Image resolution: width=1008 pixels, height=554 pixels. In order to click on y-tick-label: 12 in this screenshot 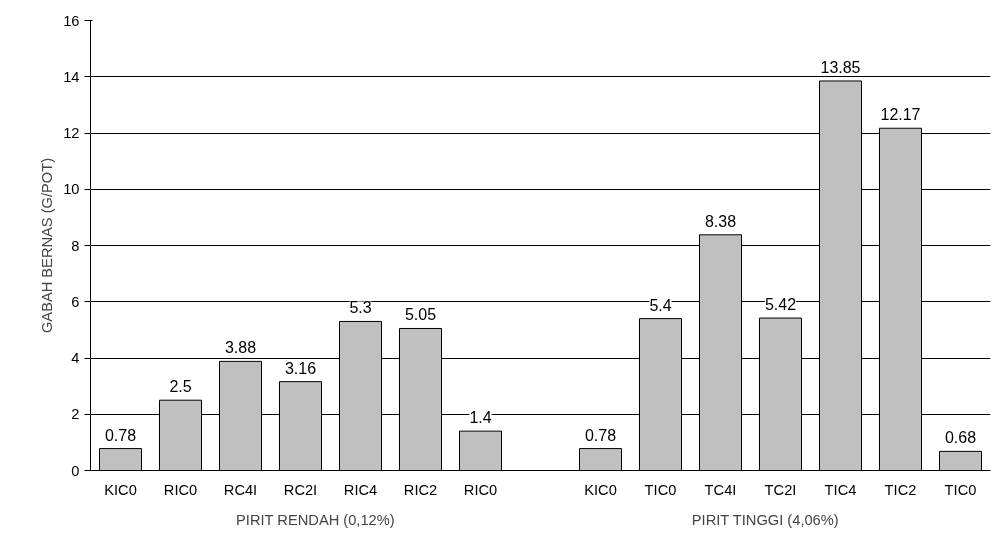, I will do `click(71, 133)`.